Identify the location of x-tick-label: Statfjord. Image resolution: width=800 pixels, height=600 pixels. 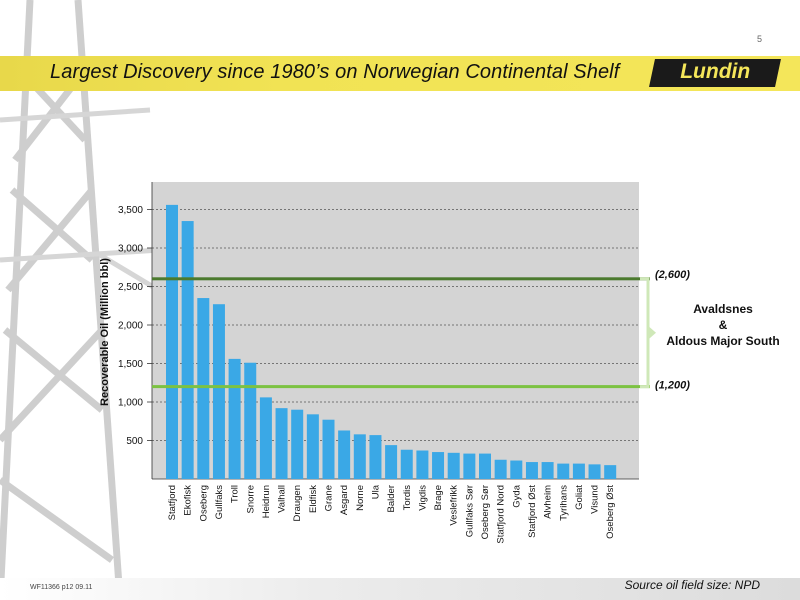
(172, 502).